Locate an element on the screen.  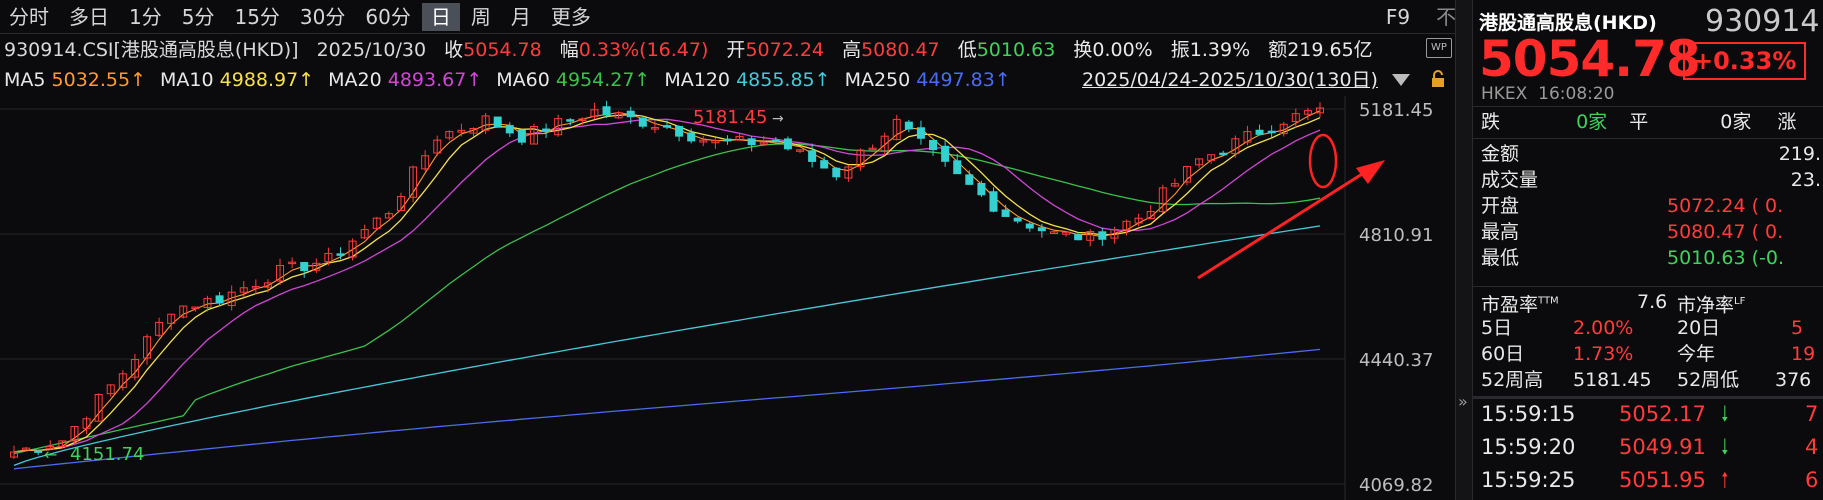
flat-count: 0家 is located at coordinates (1736, 122).